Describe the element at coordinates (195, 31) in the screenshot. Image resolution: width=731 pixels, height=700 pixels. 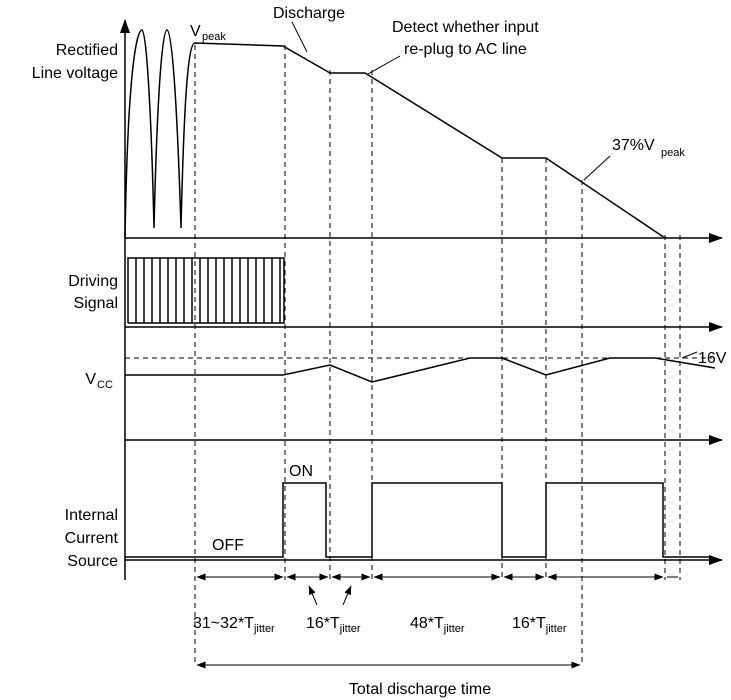
I see `vpeak-label: V` at that location.